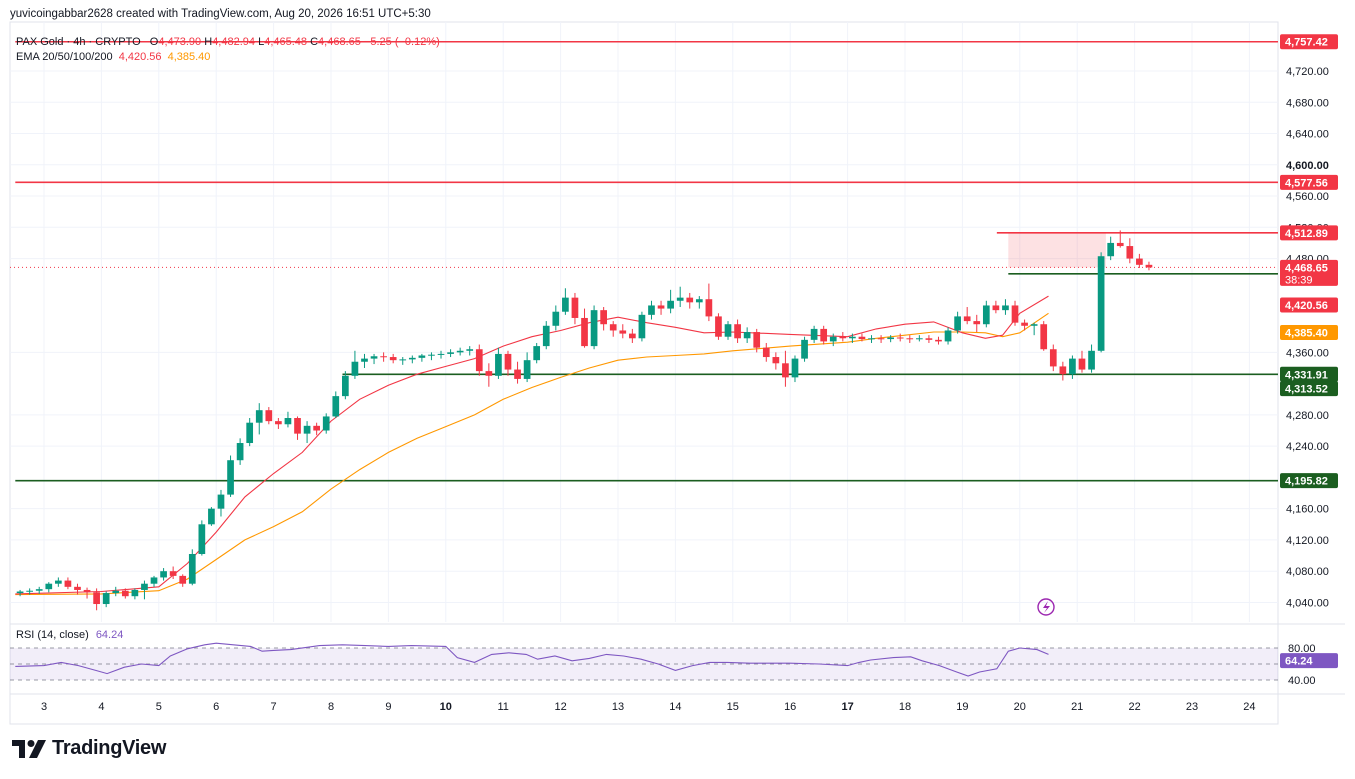 The width and height of the screenshot is (1355, 779). Describe the element at coordinates (962, 707) in the screenshot. I see `time-tick-label: 19` at that location.